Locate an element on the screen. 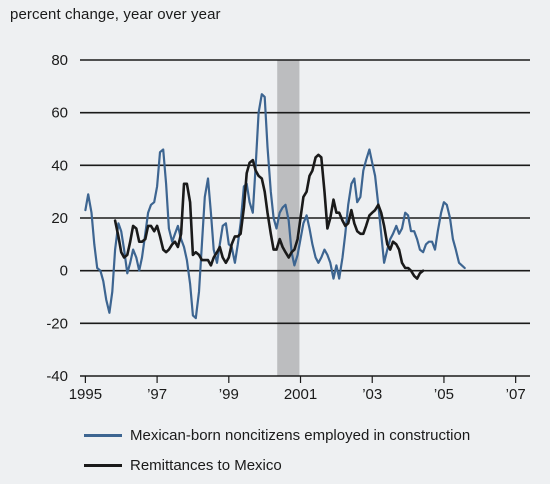  x-tick-label: 2001 is located at coordinates (300, 394).